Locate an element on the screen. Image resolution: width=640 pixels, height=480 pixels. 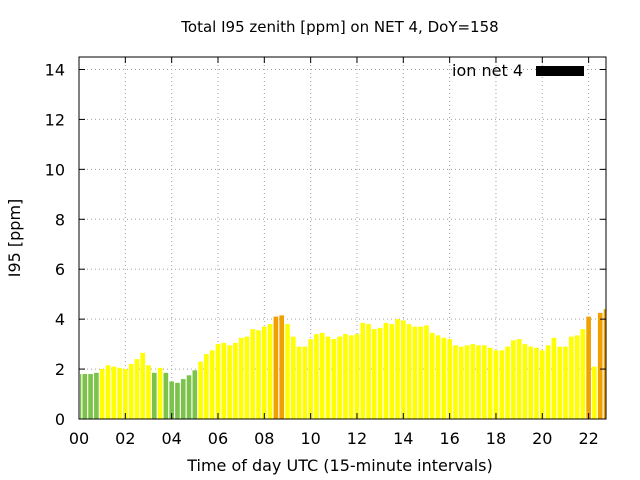
x-tick-label: 16 is located at coordinates (449, 438).